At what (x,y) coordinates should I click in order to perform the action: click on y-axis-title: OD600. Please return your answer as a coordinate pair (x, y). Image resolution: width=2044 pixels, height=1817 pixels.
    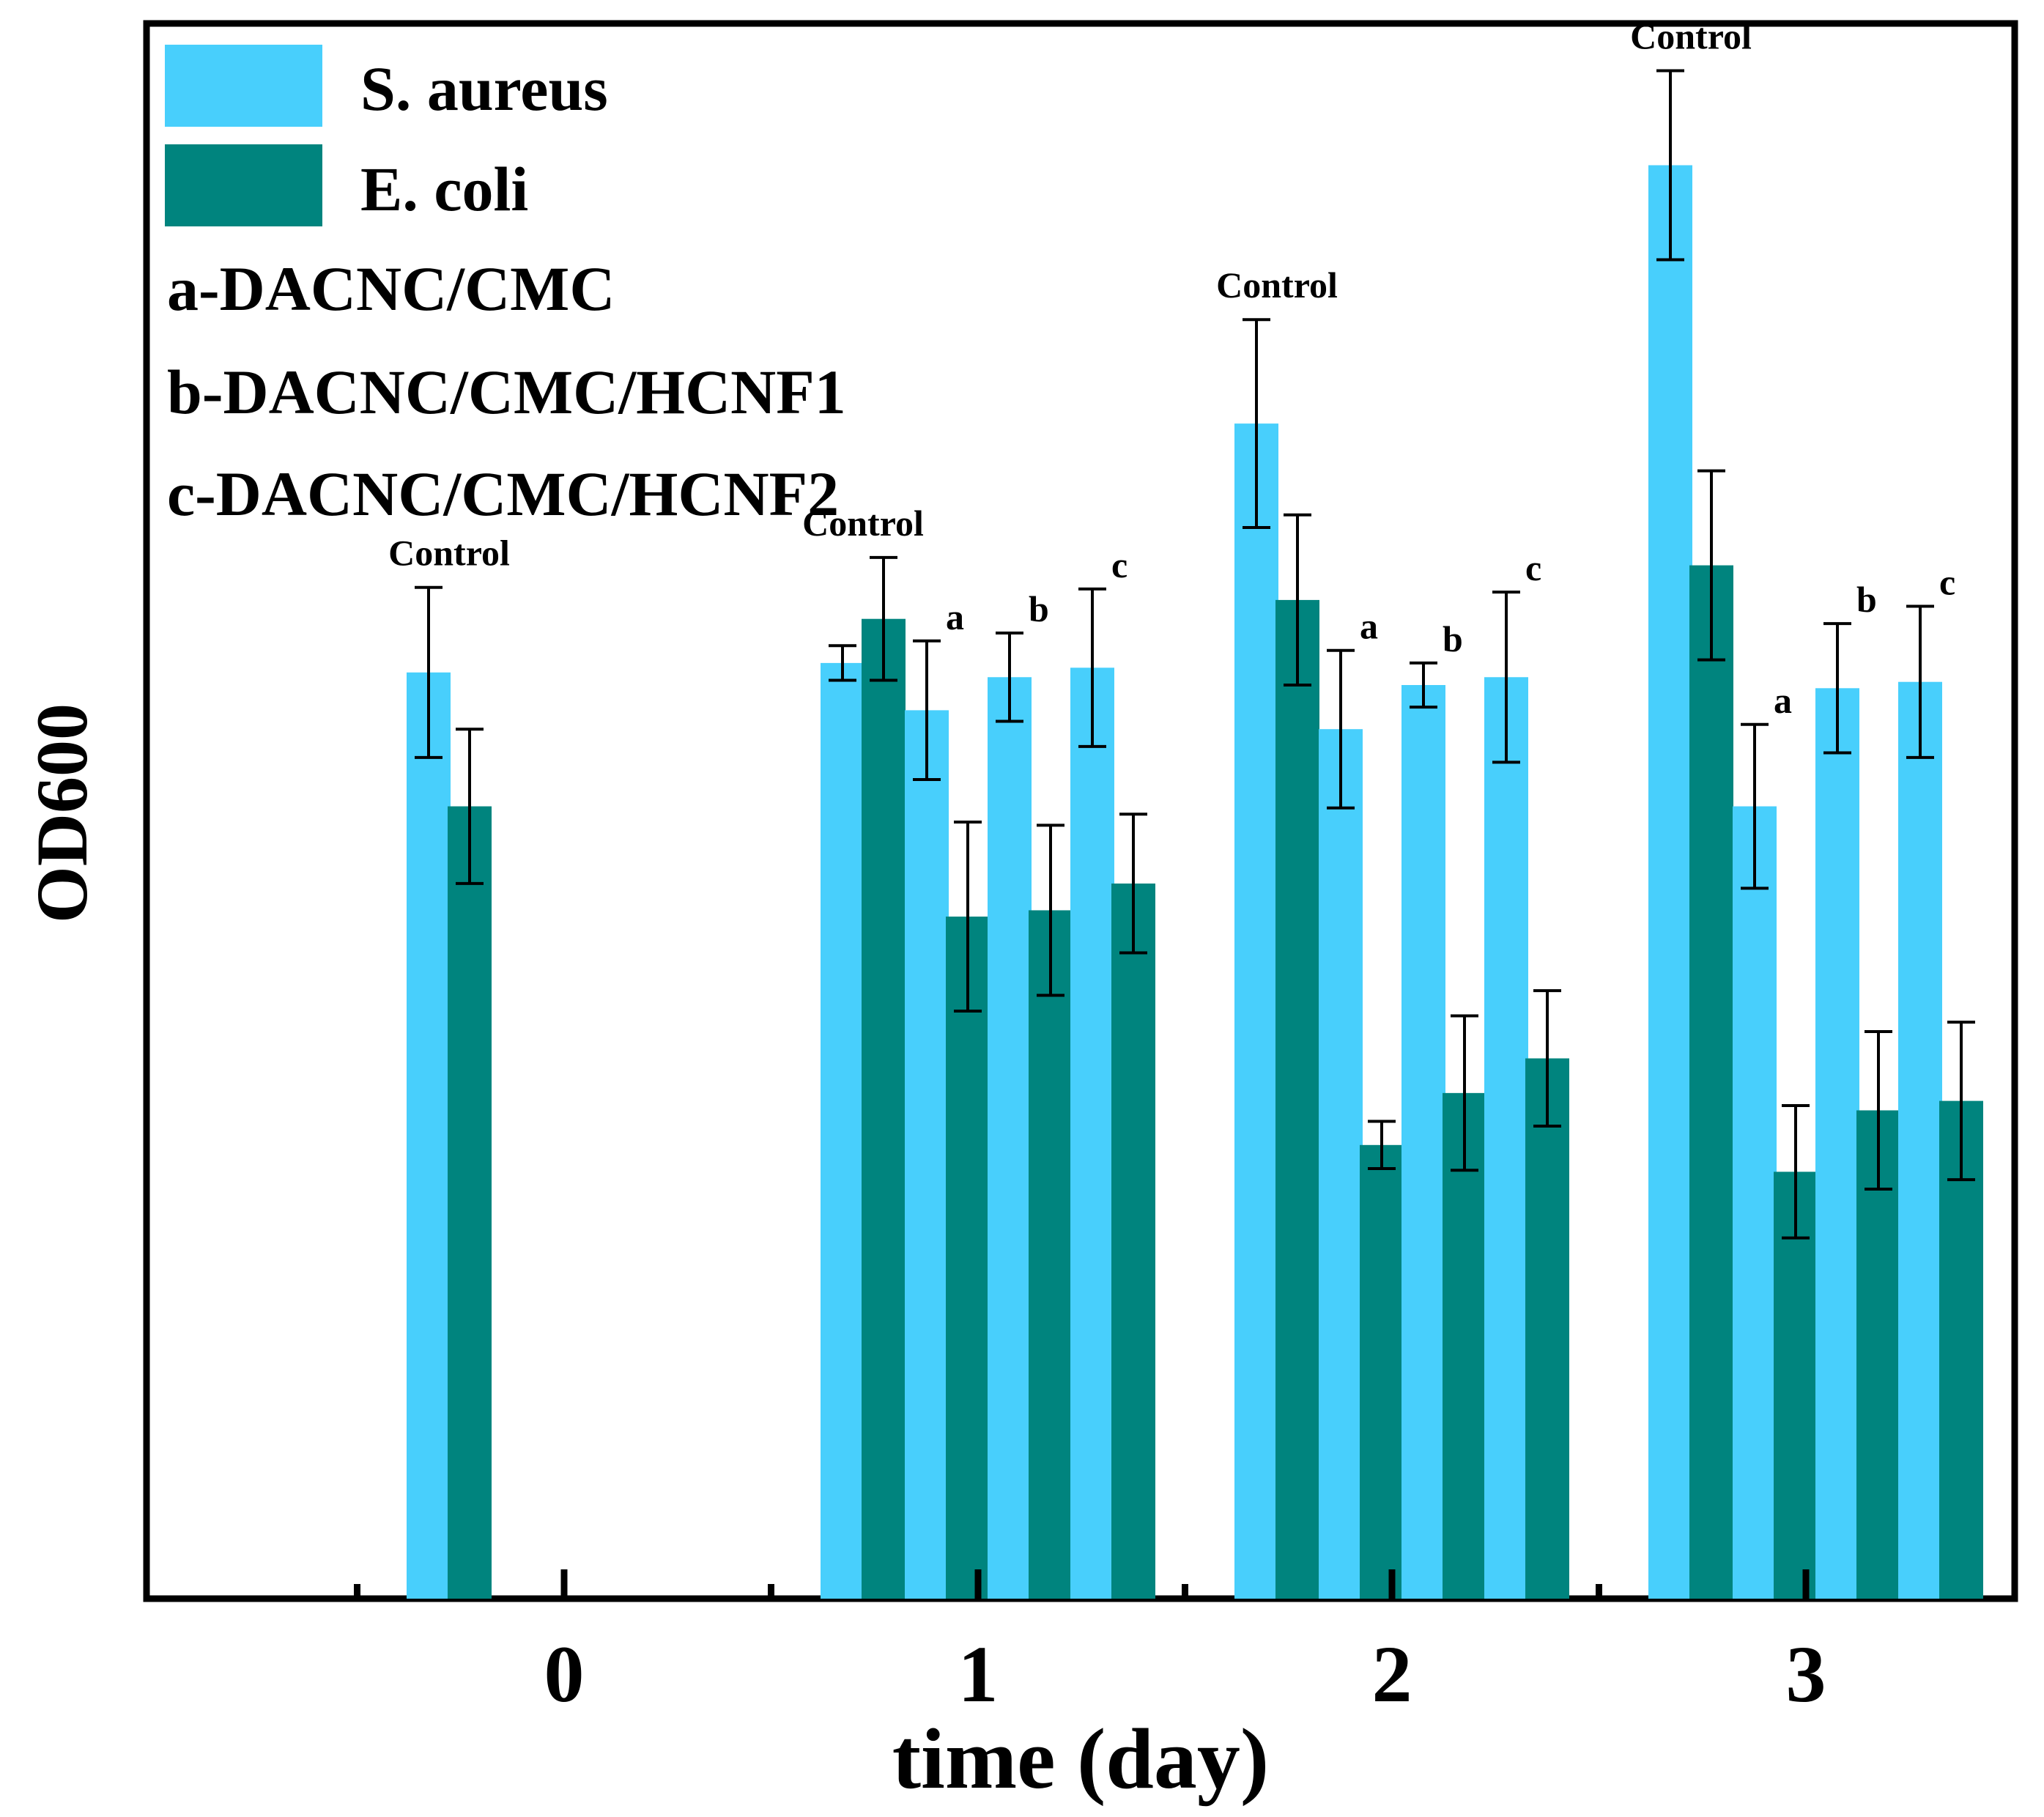
    Looking at the image, I should click on (62, 813).